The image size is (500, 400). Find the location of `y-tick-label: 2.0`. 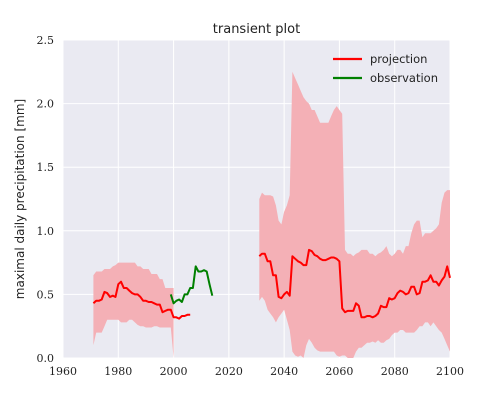

y-tick-label: 2.0 is located at coordinates (46, 104).